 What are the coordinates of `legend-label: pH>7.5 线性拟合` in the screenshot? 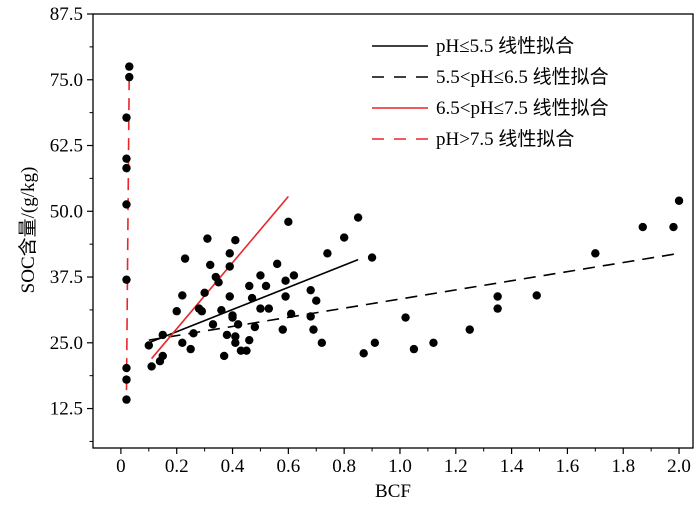 It's located at (505, 139).